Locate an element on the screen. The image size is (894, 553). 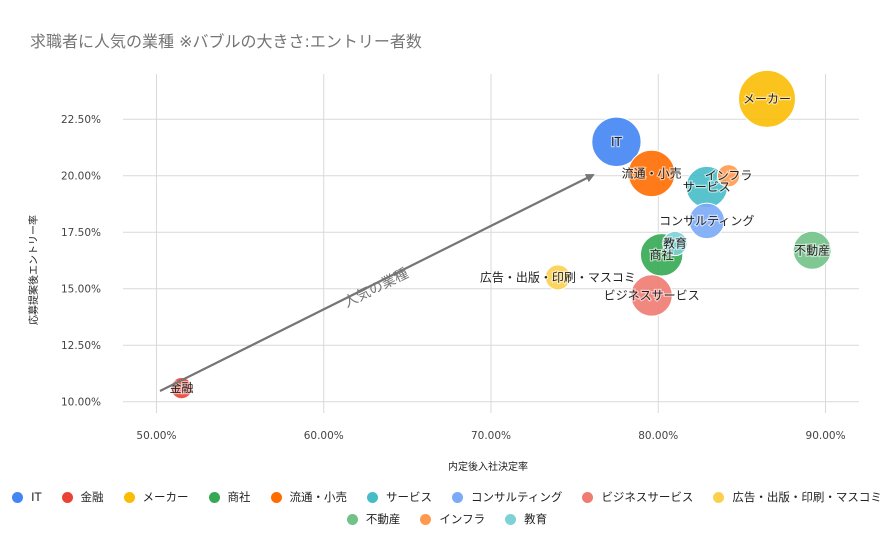
bubble-label: 不動産 is located at coordinates (812, 249).